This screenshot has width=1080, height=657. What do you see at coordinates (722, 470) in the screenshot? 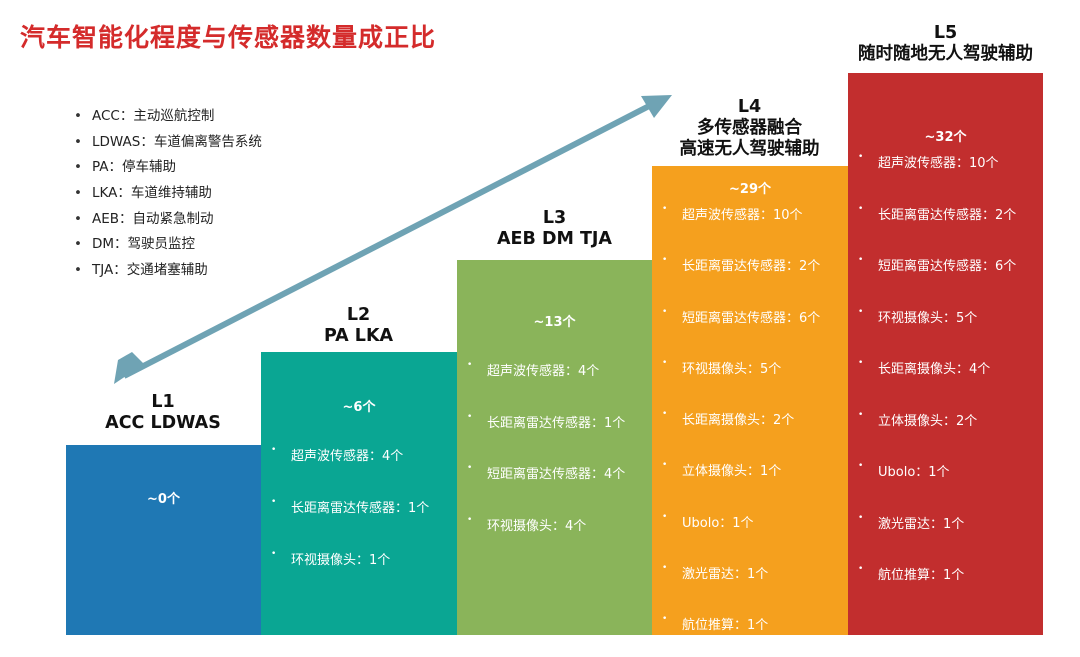
I see `list-item: • 立体摄像头：1个` at bounding box center [722, 470].